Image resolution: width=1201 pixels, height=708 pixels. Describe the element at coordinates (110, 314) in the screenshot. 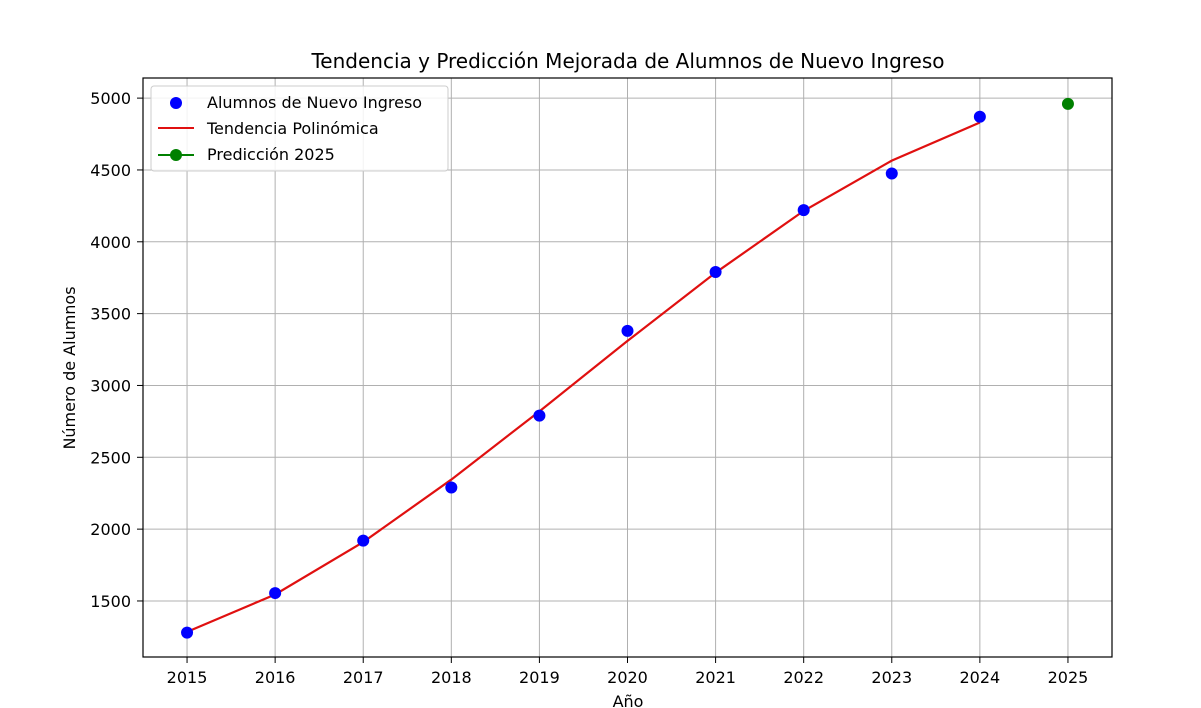

I see `y-tick-label: 3500` at that location.